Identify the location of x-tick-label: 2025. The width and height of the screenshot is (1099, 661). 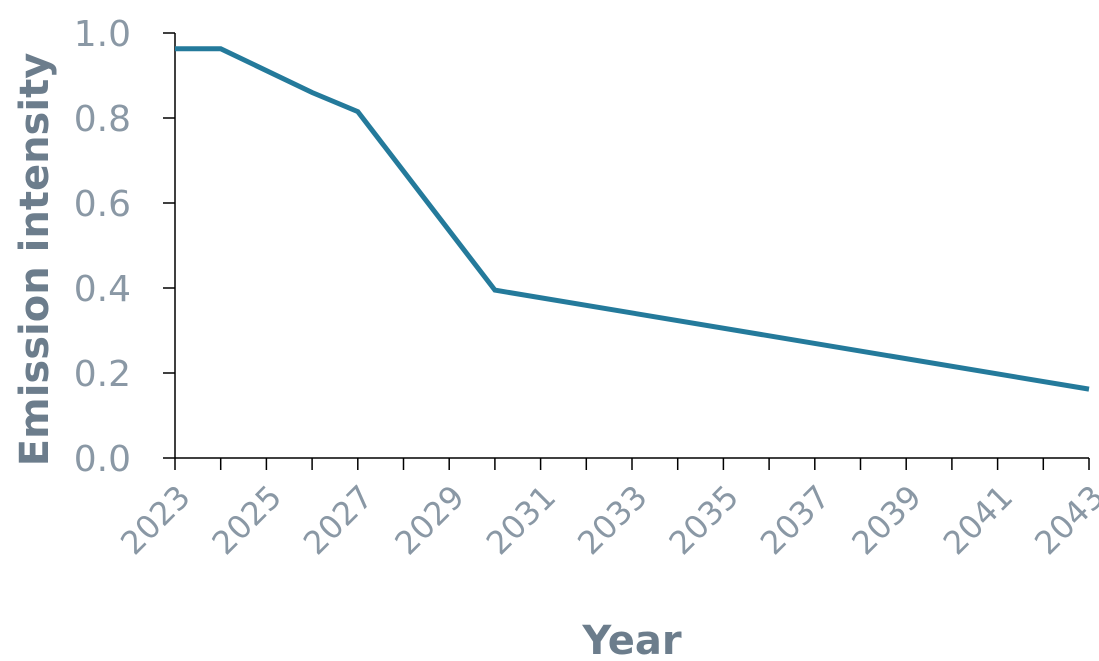
(247, 520).